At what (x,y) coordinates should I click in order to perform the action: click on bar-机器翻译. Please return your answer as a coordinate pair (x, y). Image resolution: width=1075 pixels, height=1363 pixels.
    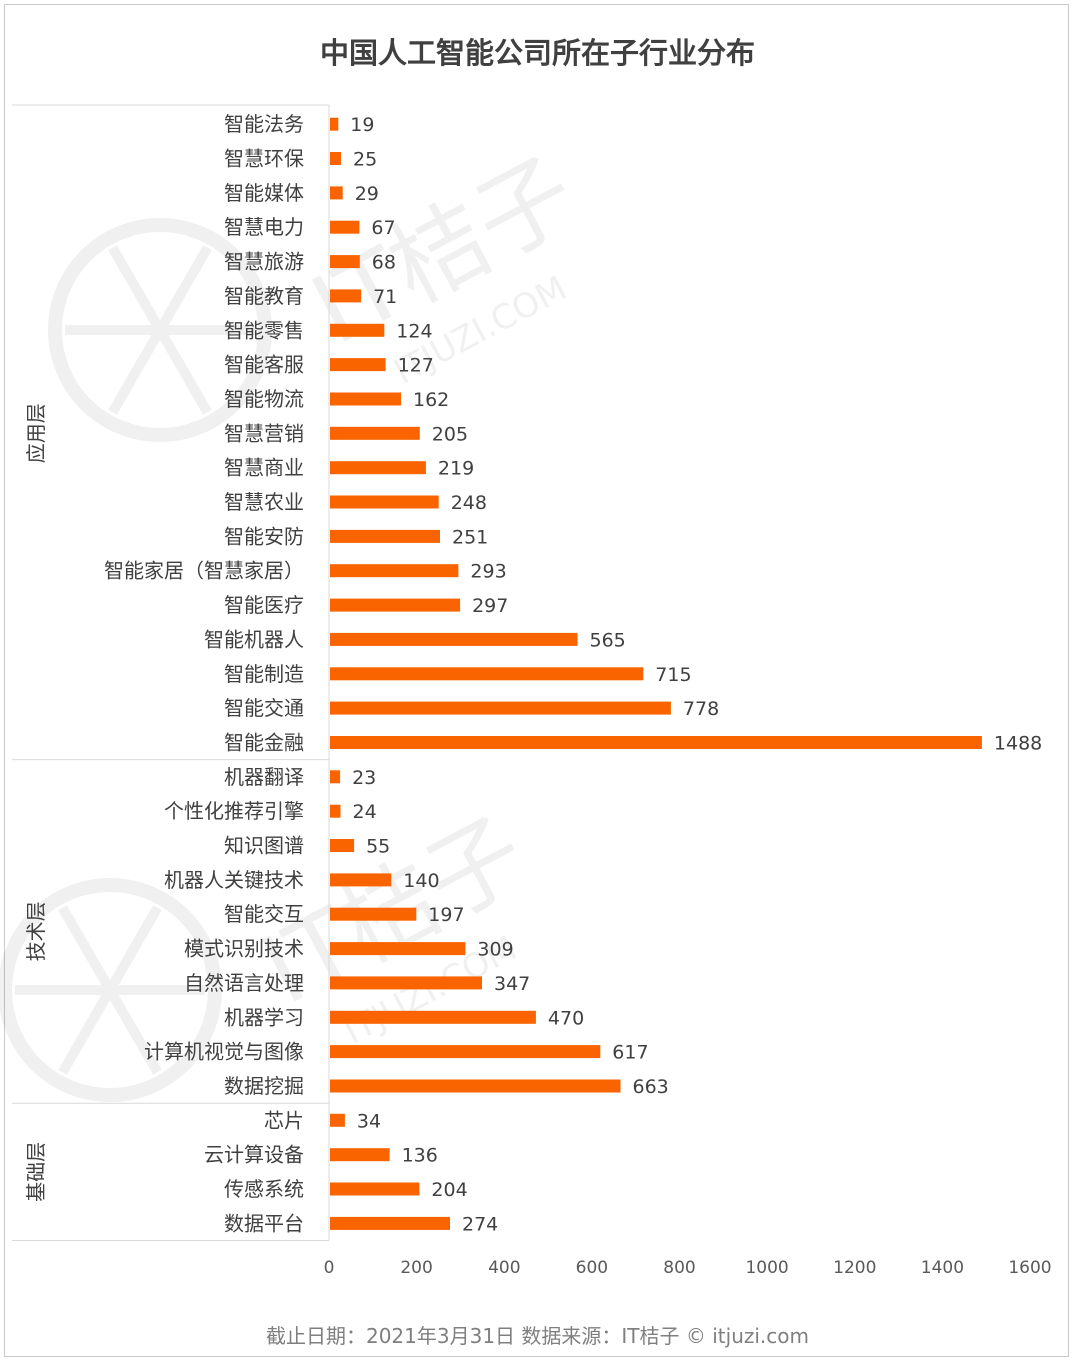
    Looking at the image, I should click on (335, 777).